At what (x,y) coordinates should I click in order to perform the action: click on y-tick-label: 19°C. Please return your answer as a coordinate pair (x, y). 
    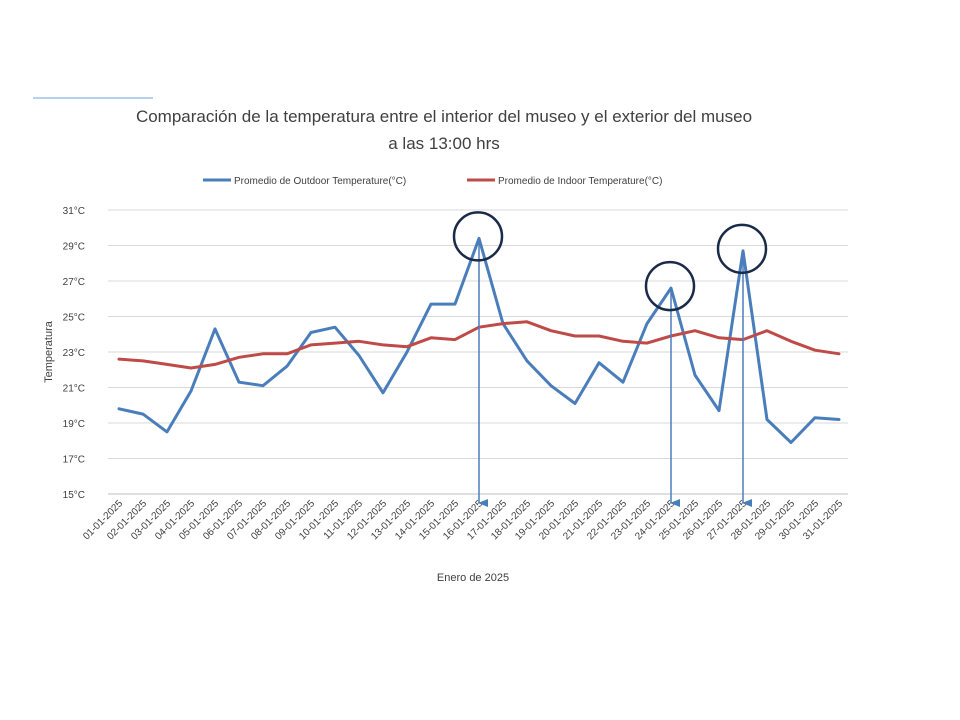
    Looking at the image, I should click on (74, 424).